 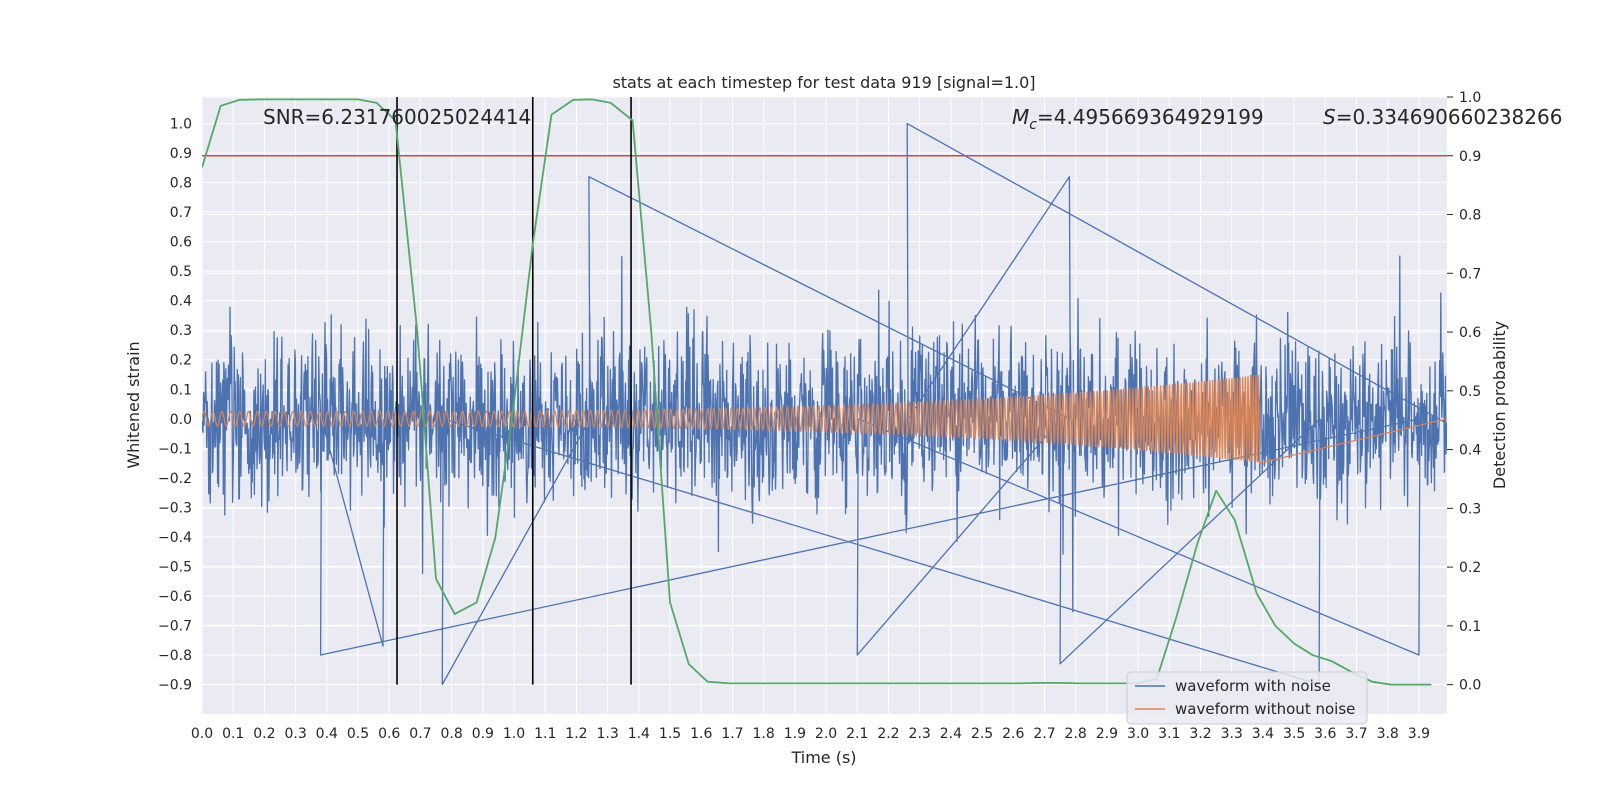 I want to click on x-tick-label: 1.8, so click(x=764, y=734).